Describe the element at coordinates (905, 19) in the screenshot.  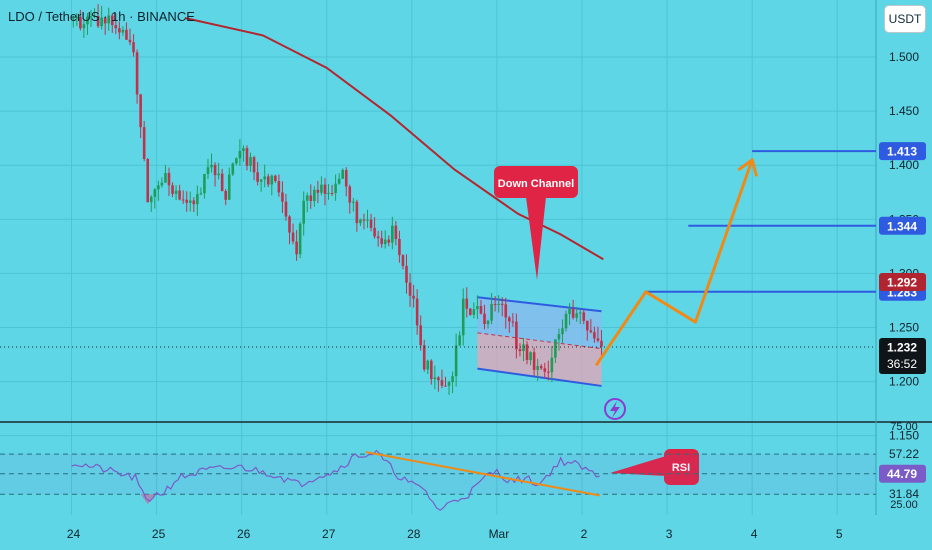
I see `currency-button: USDT` at that location.